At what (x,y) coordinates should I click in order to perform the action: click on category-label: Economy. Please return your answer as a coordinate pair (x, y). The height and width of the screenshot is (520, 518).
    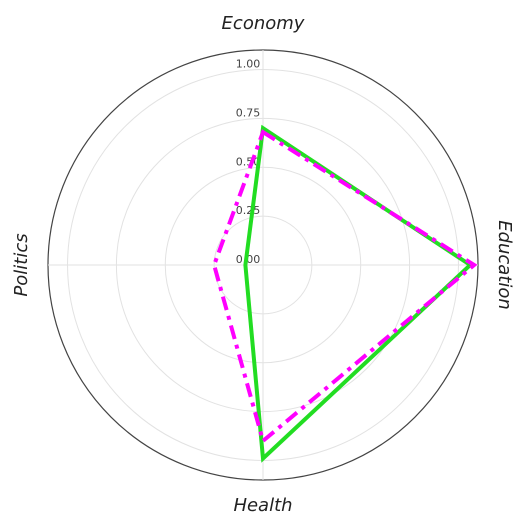
    Looking at the image, I should click on (263, 23).